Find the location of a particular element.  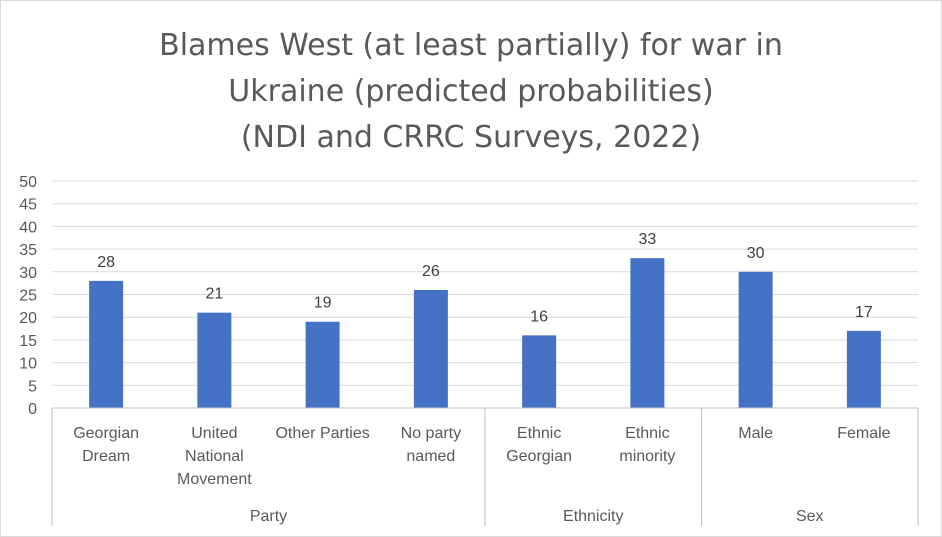

x-group-label: Ethnicity is located at coordinates (593, 516).